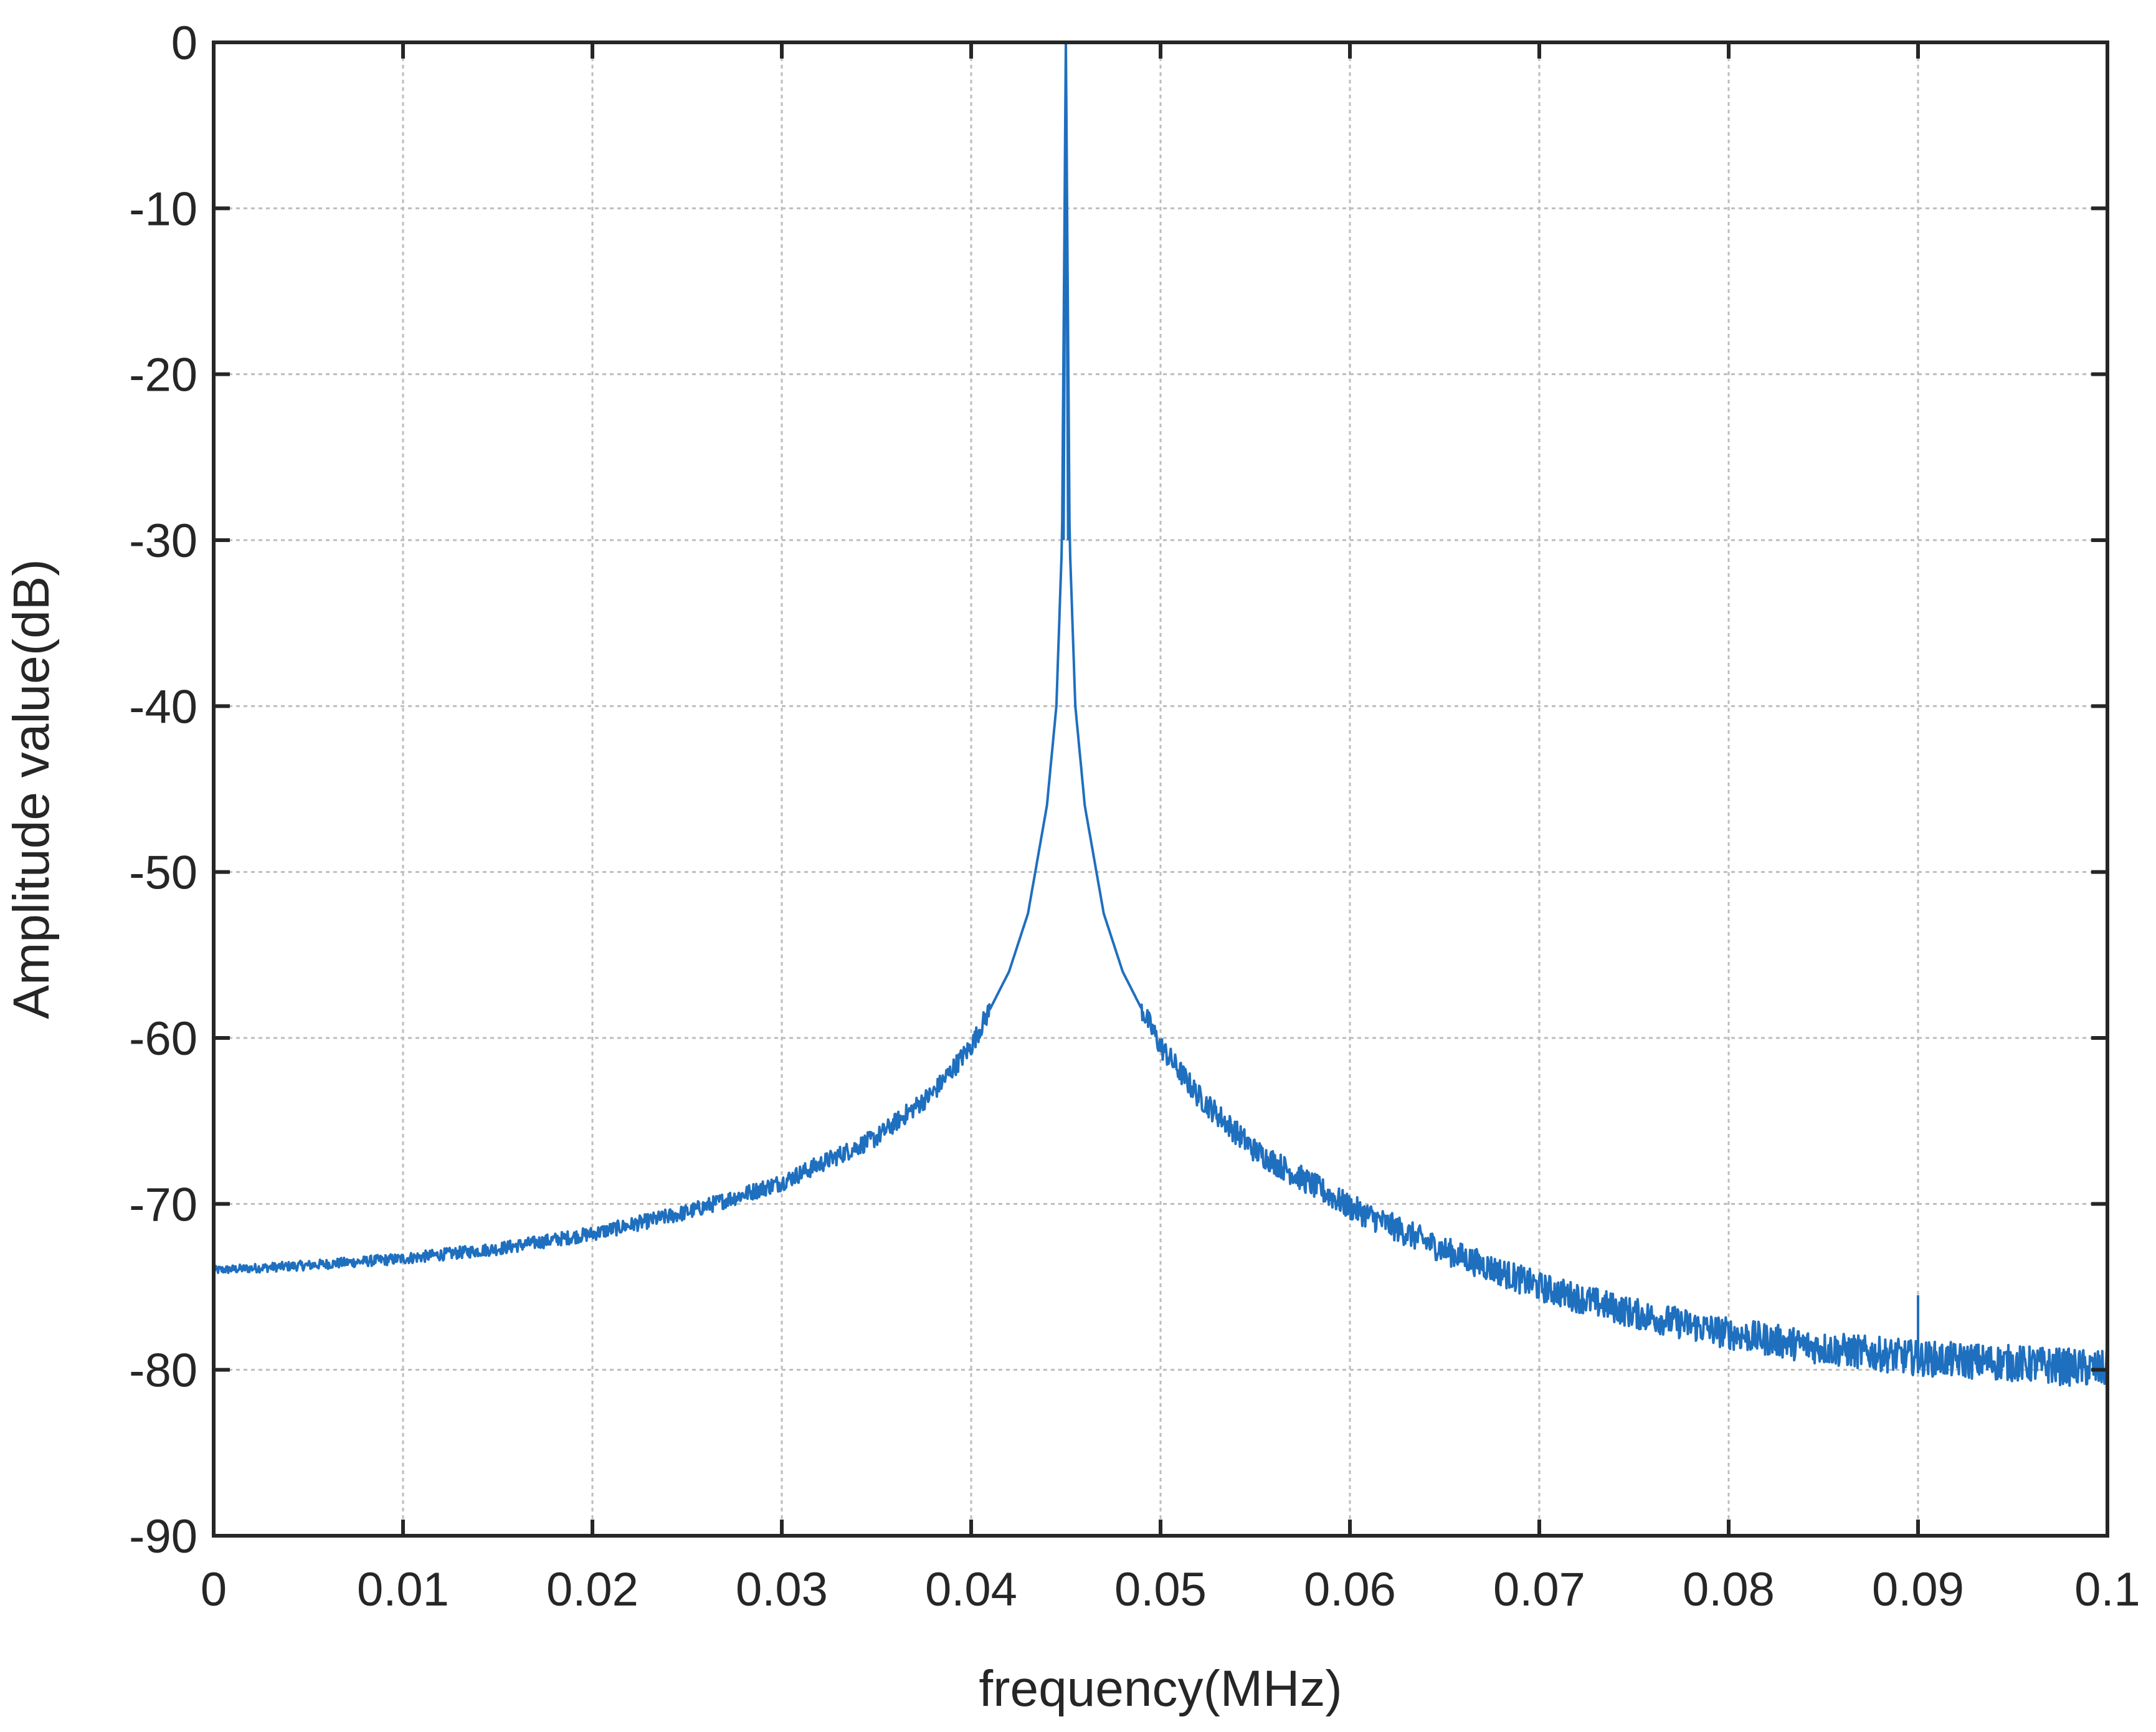  What do you see at coordinates (214, 1589) in the screenshot?
I see `x-tick-label: 0` at bounding box center [214, 1589].